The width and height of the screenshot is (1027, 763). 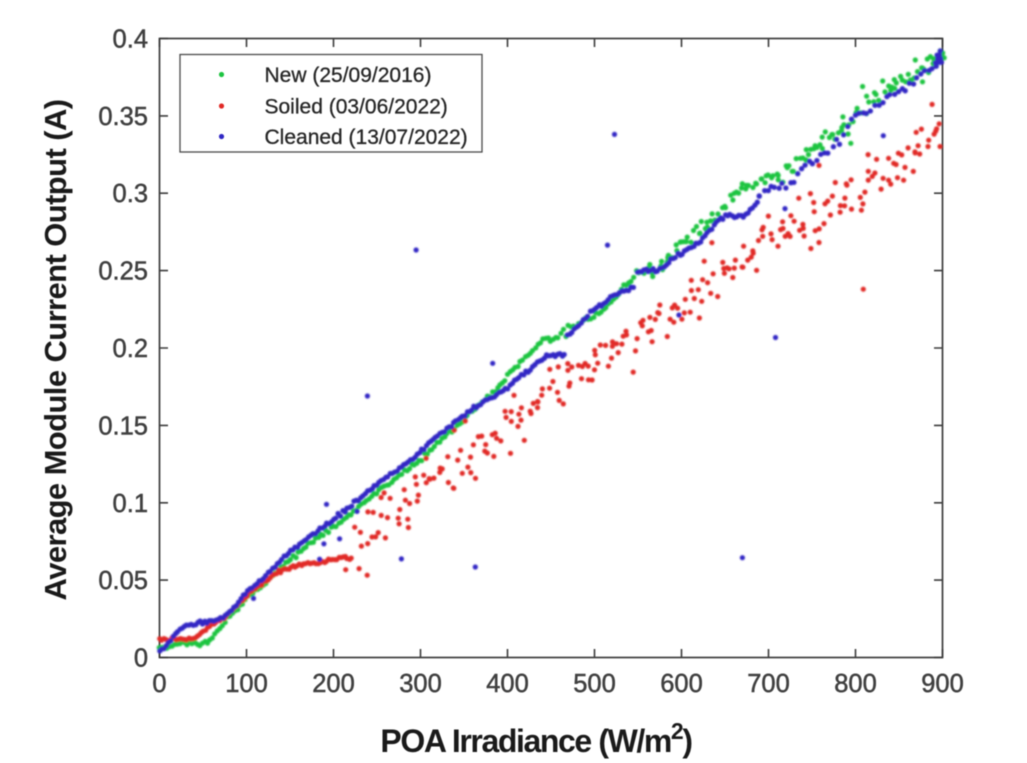 I want to click on svg-text: POA Irradiance (W/m2), so click(x=536, y=738).